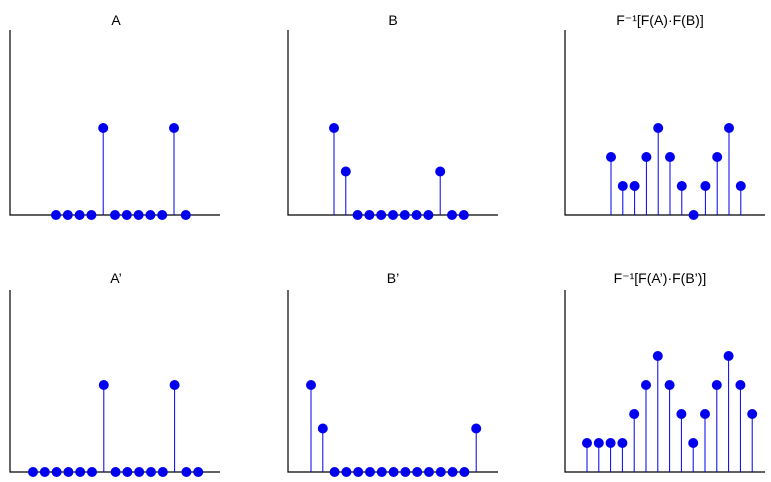 The width and height of the screenshot is (771, 482). Describe the element at coordinates (115, 278) in the screenshot. I see `panel-a-prime-title: A’` at that location.